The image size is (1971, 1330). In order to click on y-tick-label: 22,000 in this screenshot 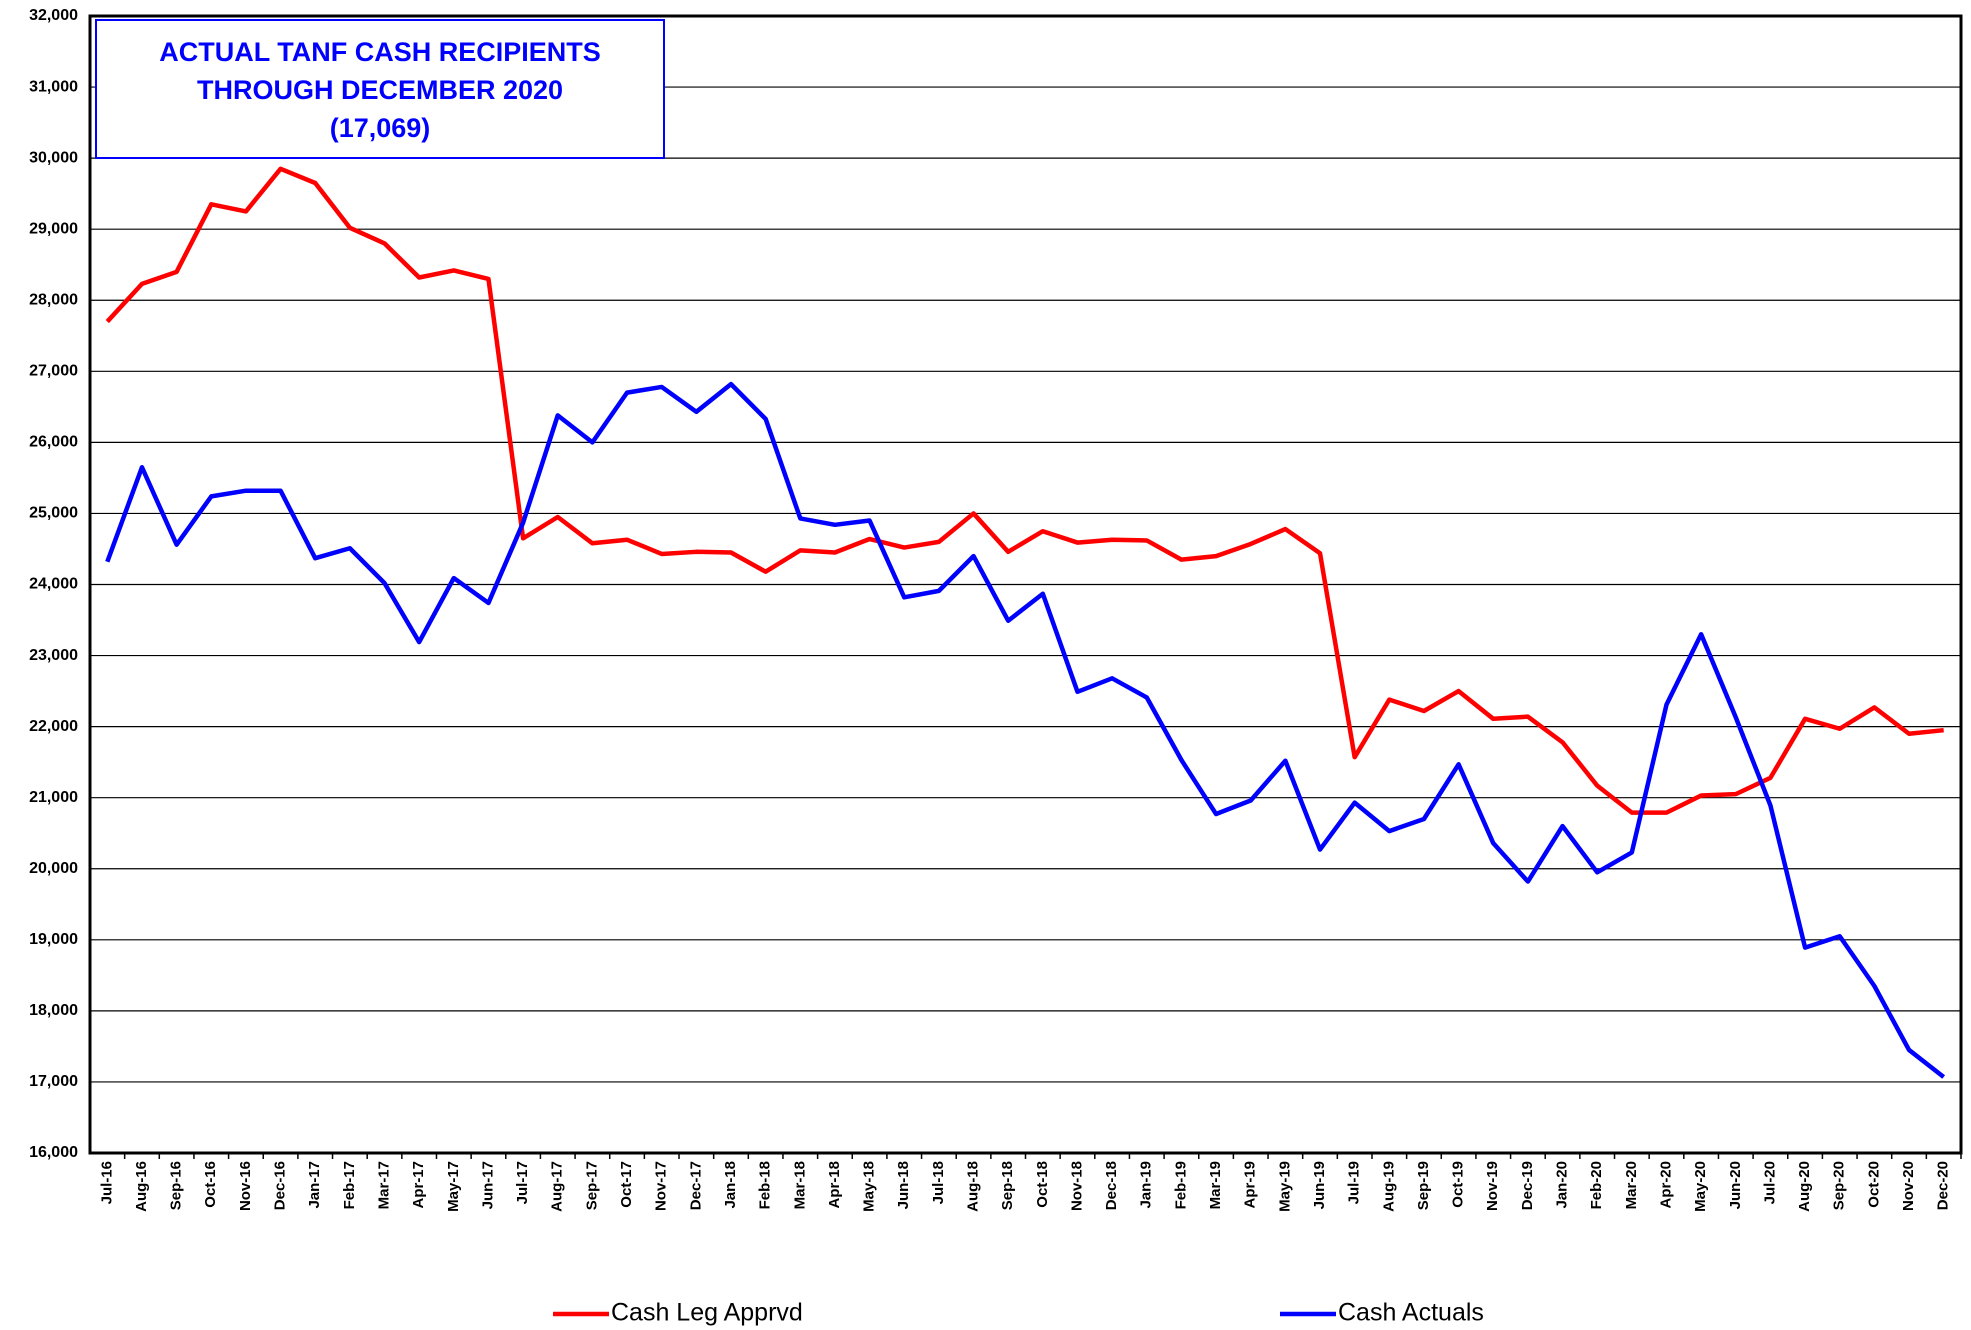, I will do `click(53, 726)`.